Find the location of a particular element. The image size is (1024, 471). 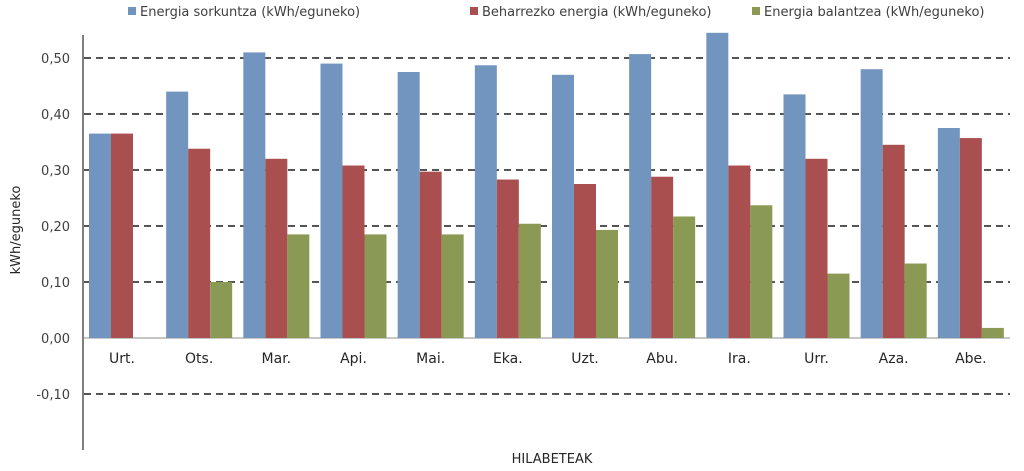

y-tick-label: 0,10 is located at coordinates (55, 283).